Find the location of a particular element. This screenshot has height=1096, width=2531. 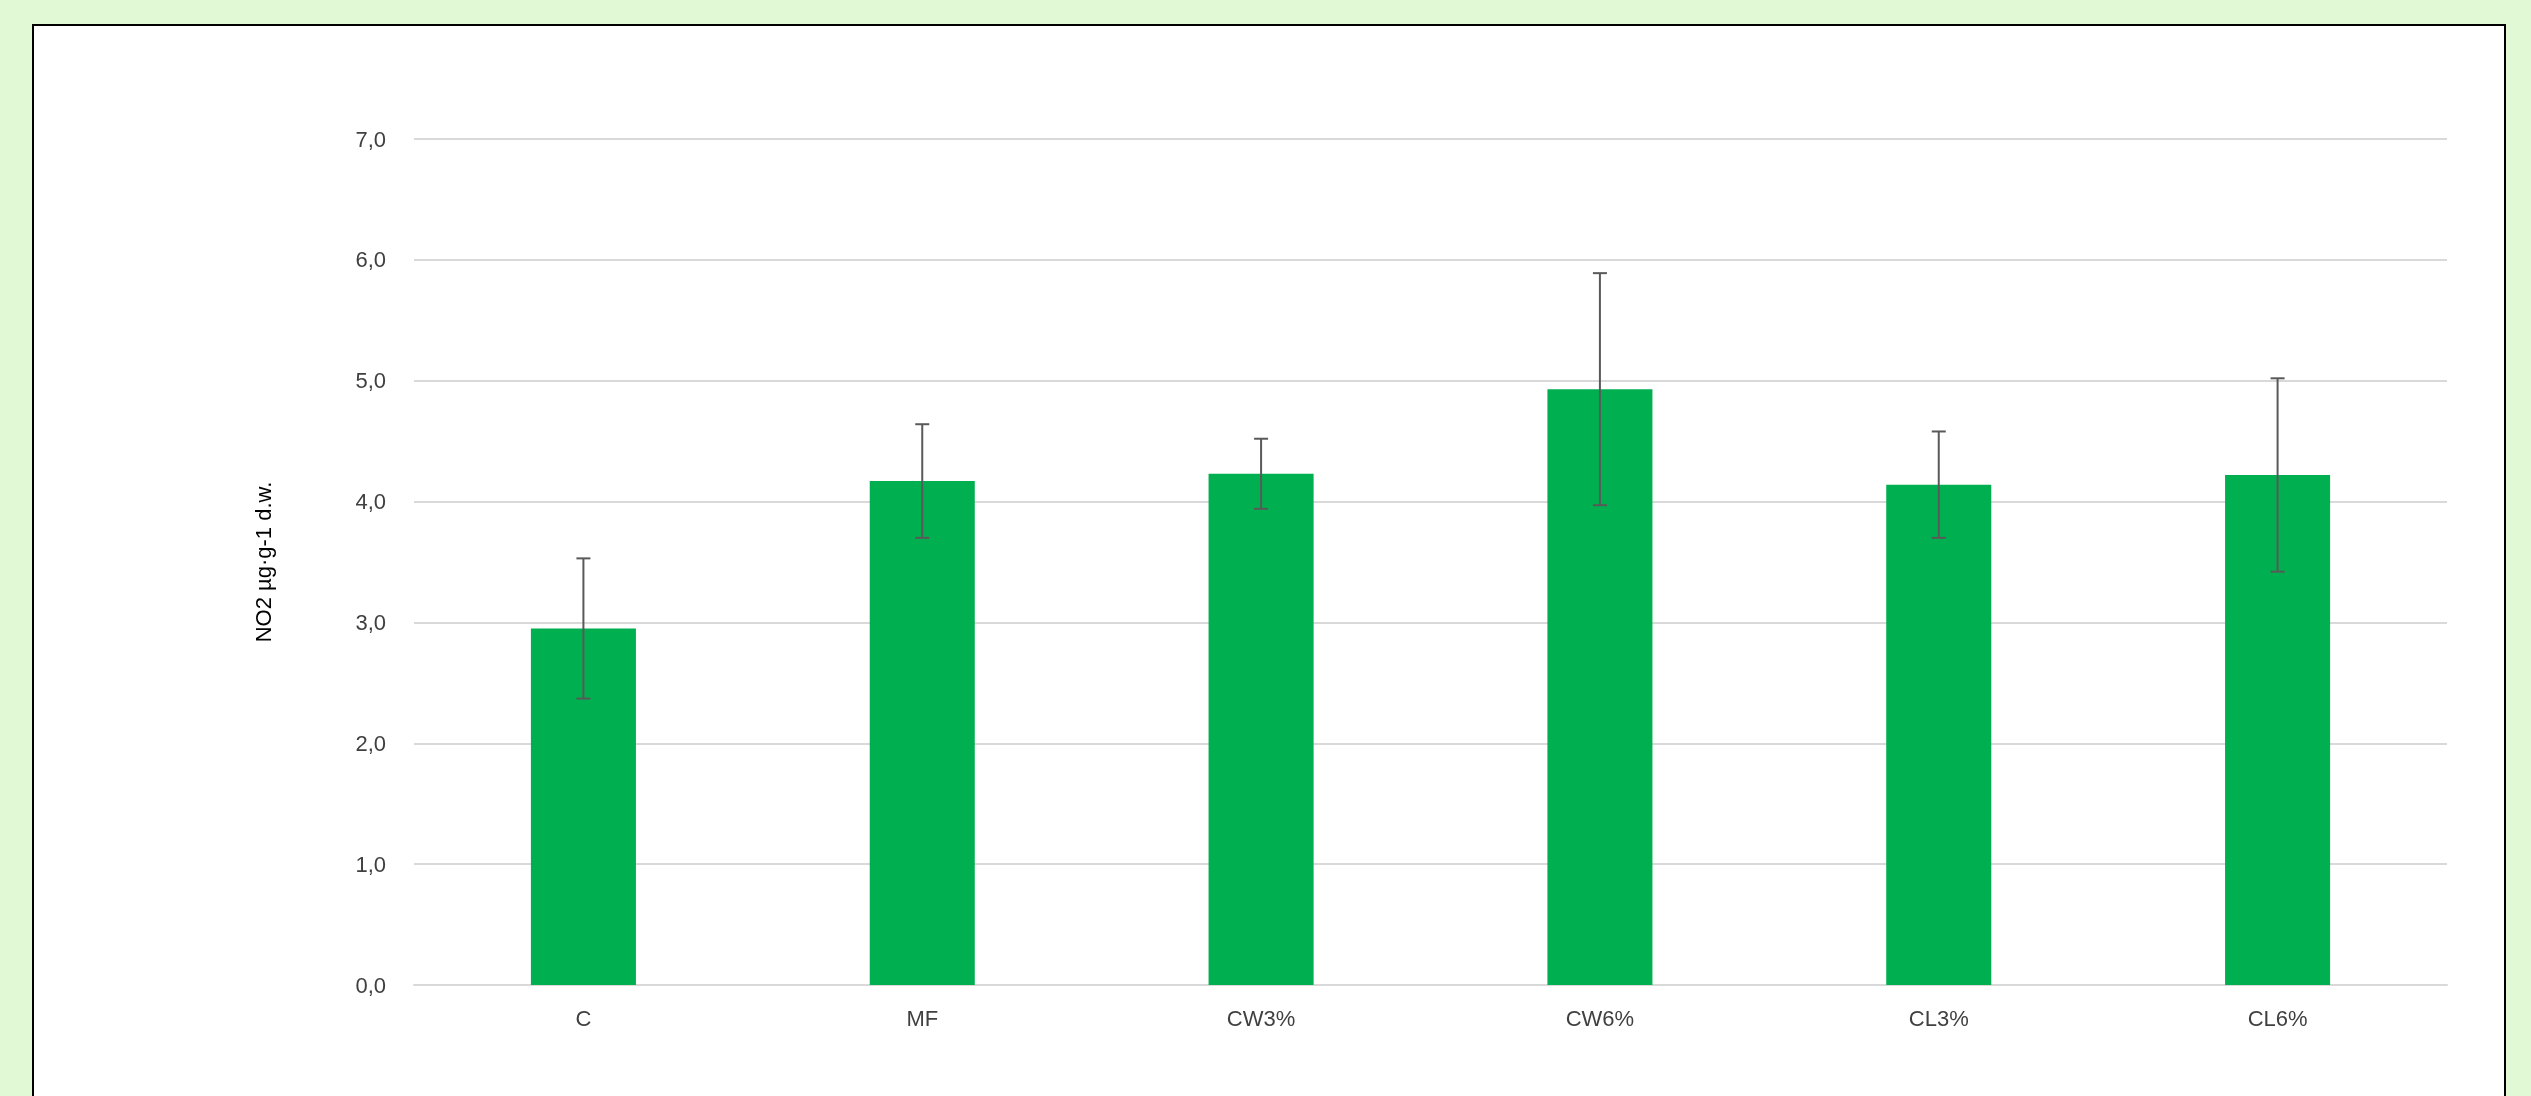

y-tick-label: 3,0 is located at coordinates (370, 622).